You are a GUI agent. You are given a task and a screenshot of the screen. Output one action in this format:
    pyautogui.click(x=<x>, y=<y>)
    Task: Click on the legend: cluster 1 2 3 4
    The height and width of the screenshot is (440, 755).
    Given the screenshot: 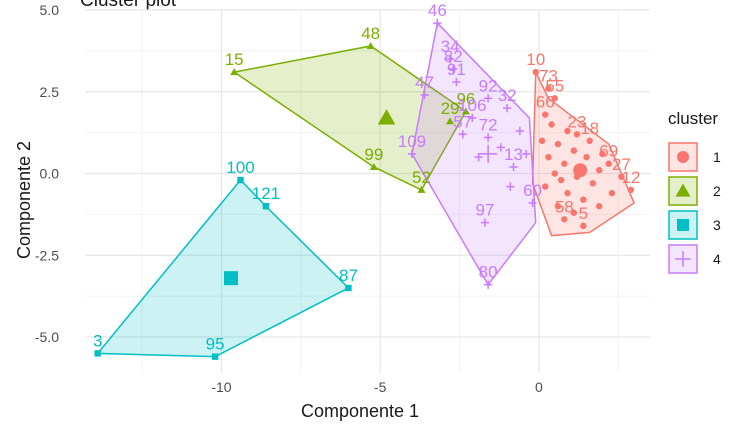 What is the action you would take?
    pyautogui.click(x=694, y=191)
    